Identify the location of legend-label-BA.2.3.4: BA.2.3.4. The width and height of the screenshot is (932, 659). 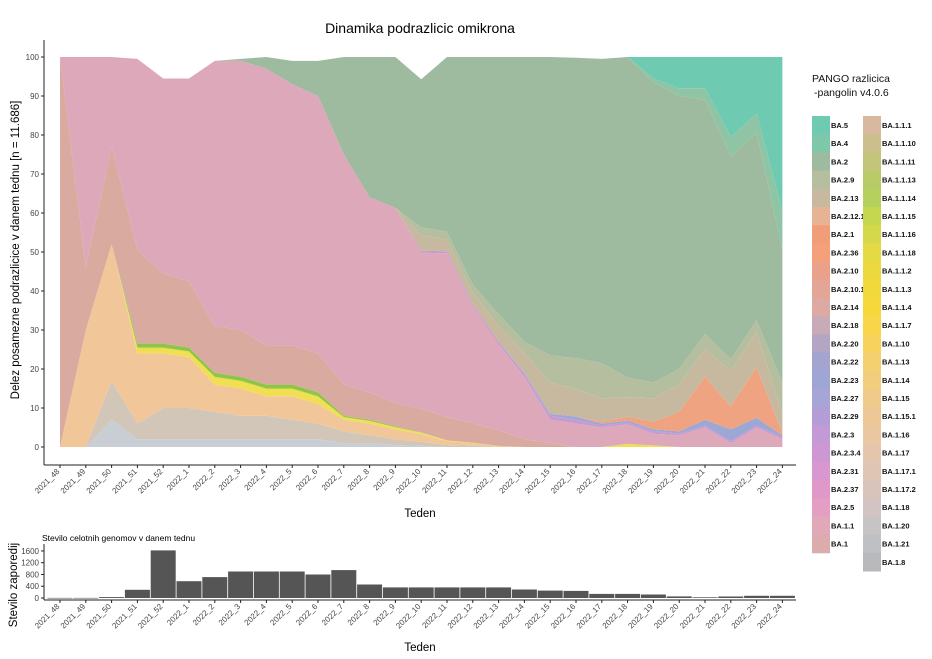
(846, 453).